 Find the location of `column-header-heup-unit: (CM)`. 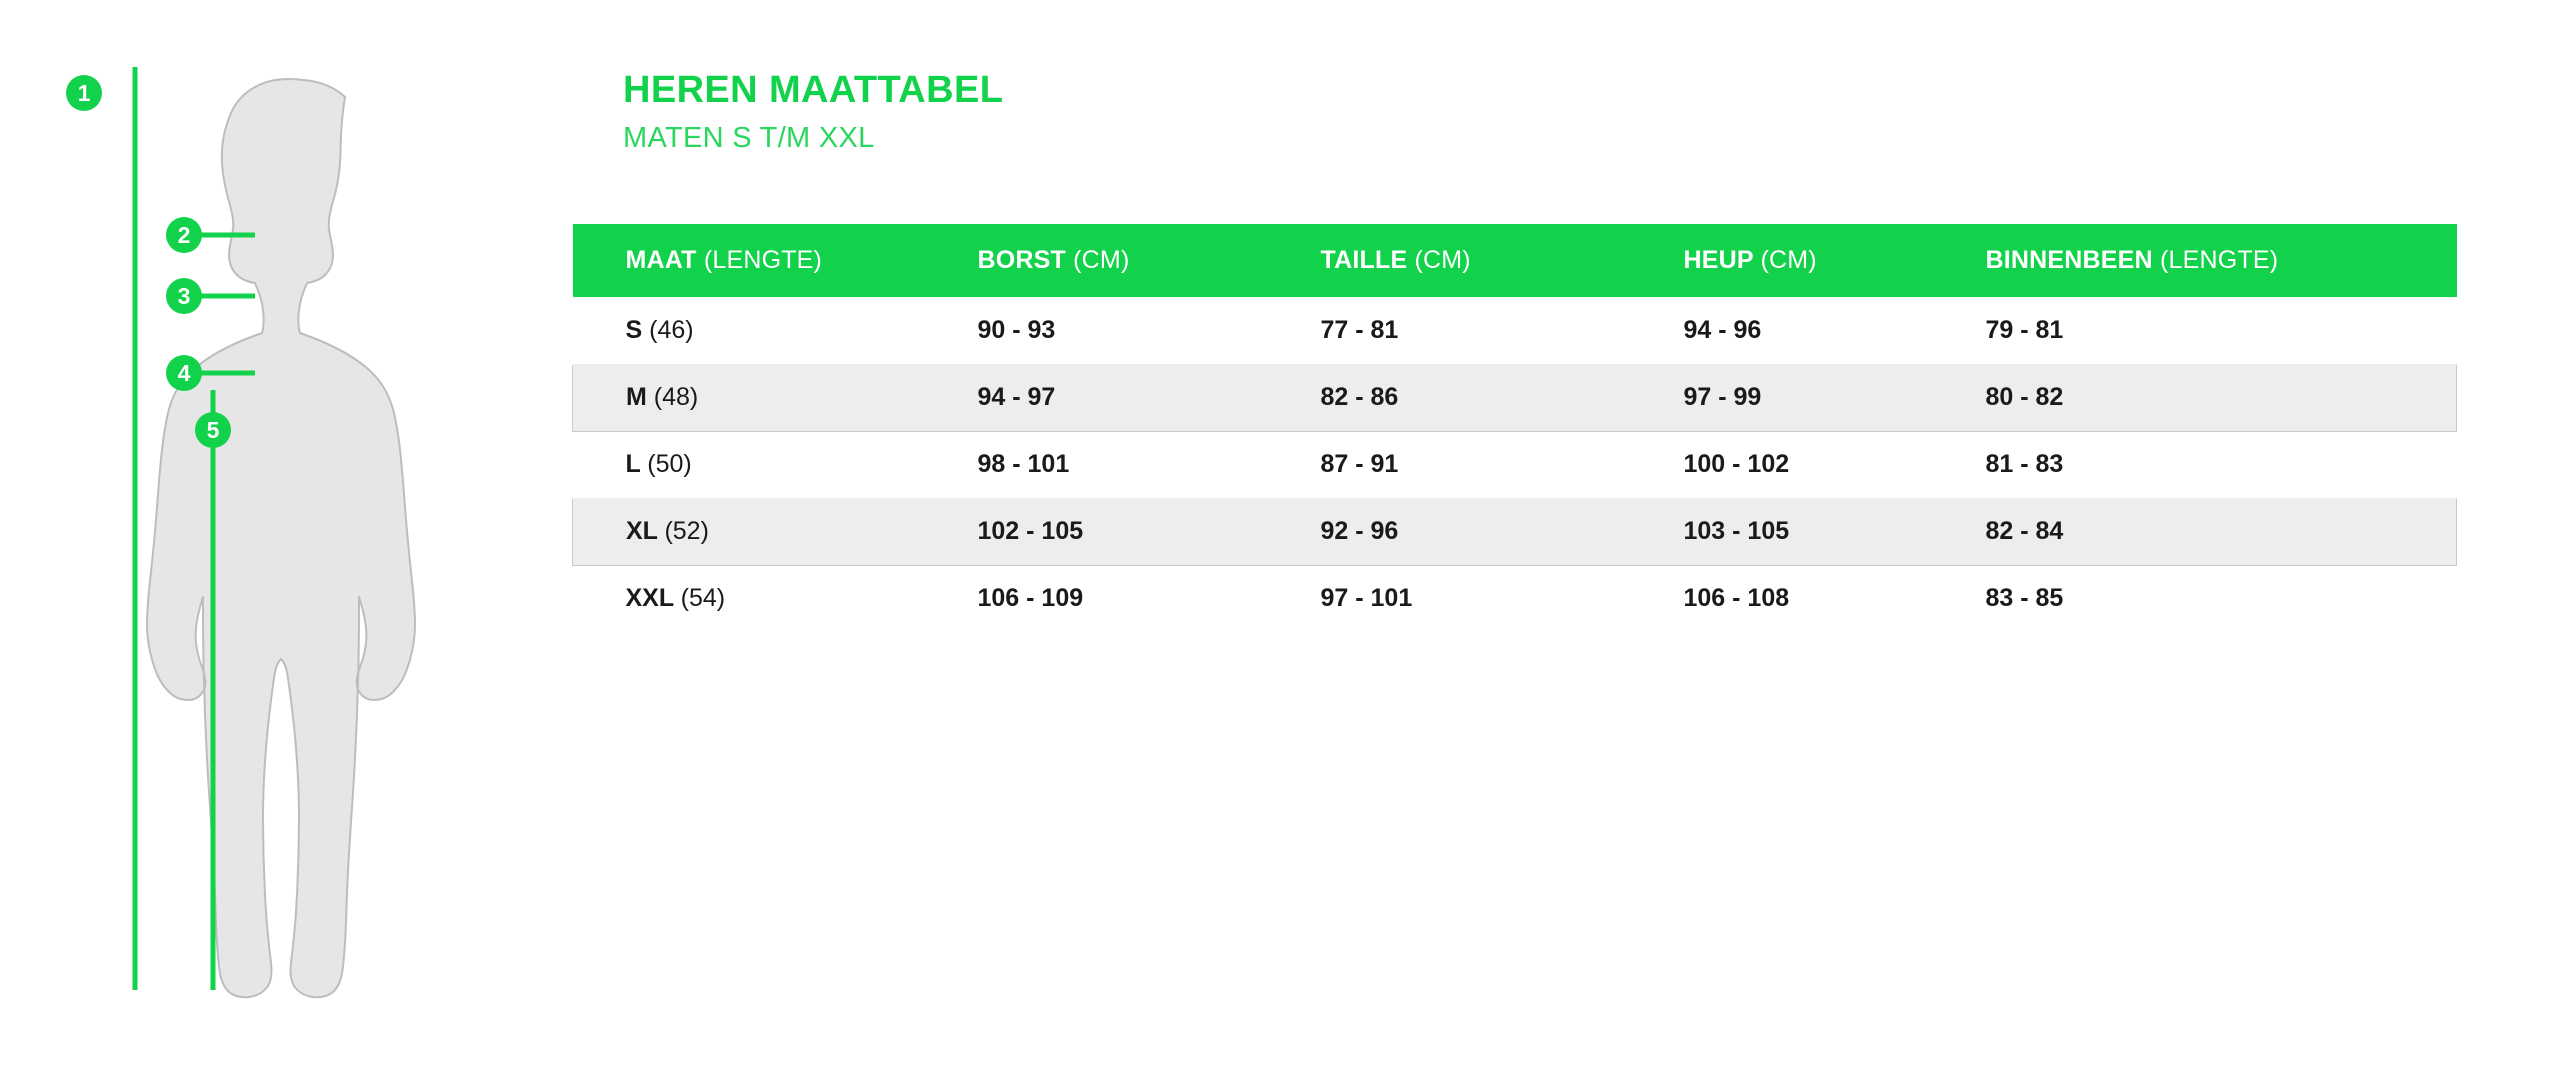

column-header-heup-unit: (CM) is located at coordinates (1788, 259).